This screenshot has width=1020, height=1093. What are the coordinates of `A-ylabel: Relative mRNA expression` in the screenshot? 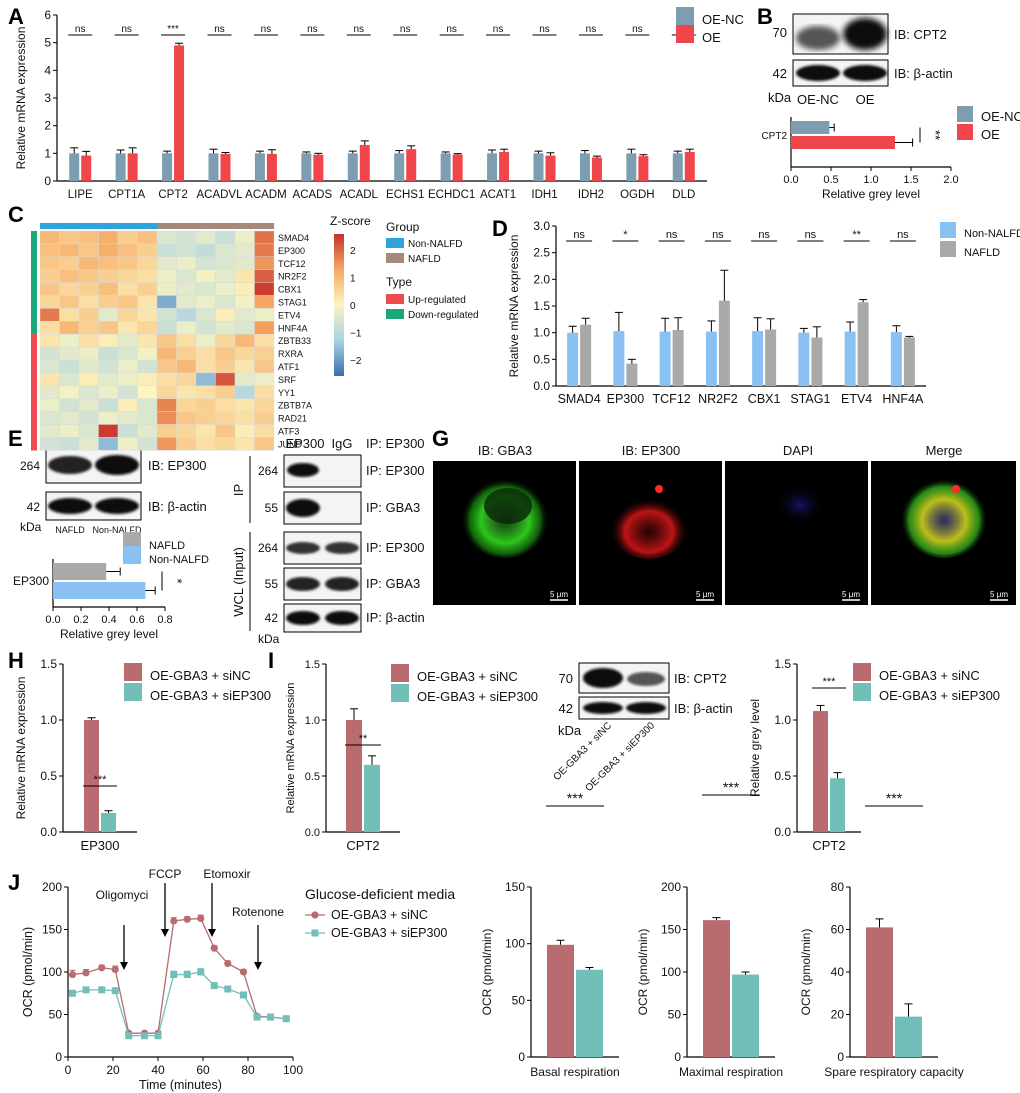 It's located at (21, 98).